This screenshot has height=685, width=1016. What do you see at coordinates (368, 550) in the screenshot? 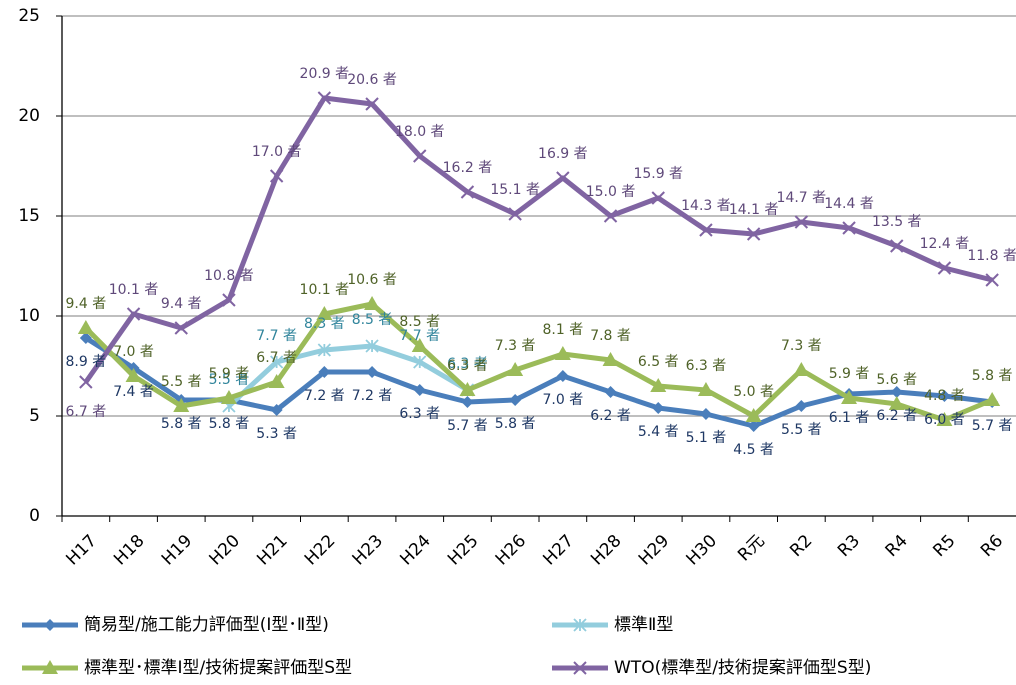
I see `x-tick-label: H23` at bounding box center [368, 550].